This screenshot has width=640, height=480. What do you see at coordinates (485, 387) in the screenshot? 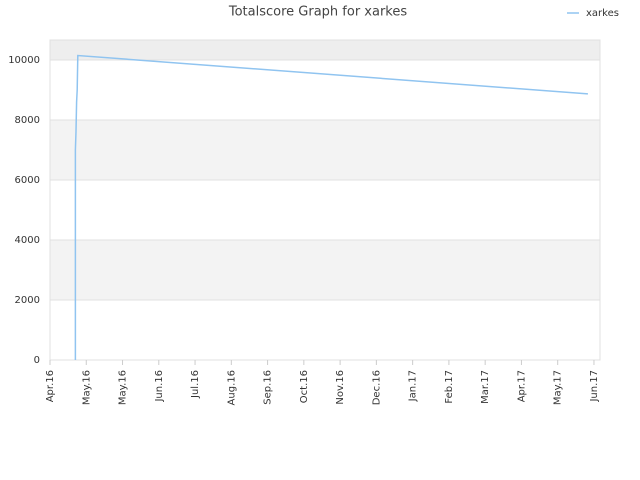
I see `x-tick-label: Mar.17` at bounding box center [485, 387].